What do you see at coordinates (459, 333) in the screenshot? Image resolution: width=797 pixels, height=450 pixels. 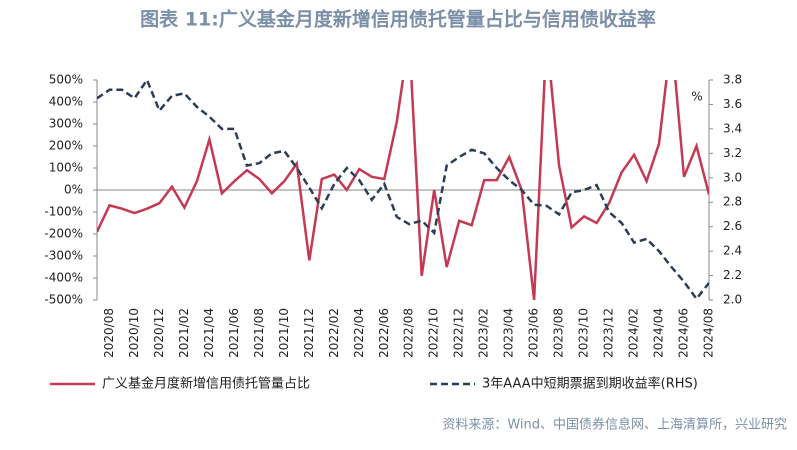 I see `x-tick-label: 2022/12` at bounding box center [459, 333].